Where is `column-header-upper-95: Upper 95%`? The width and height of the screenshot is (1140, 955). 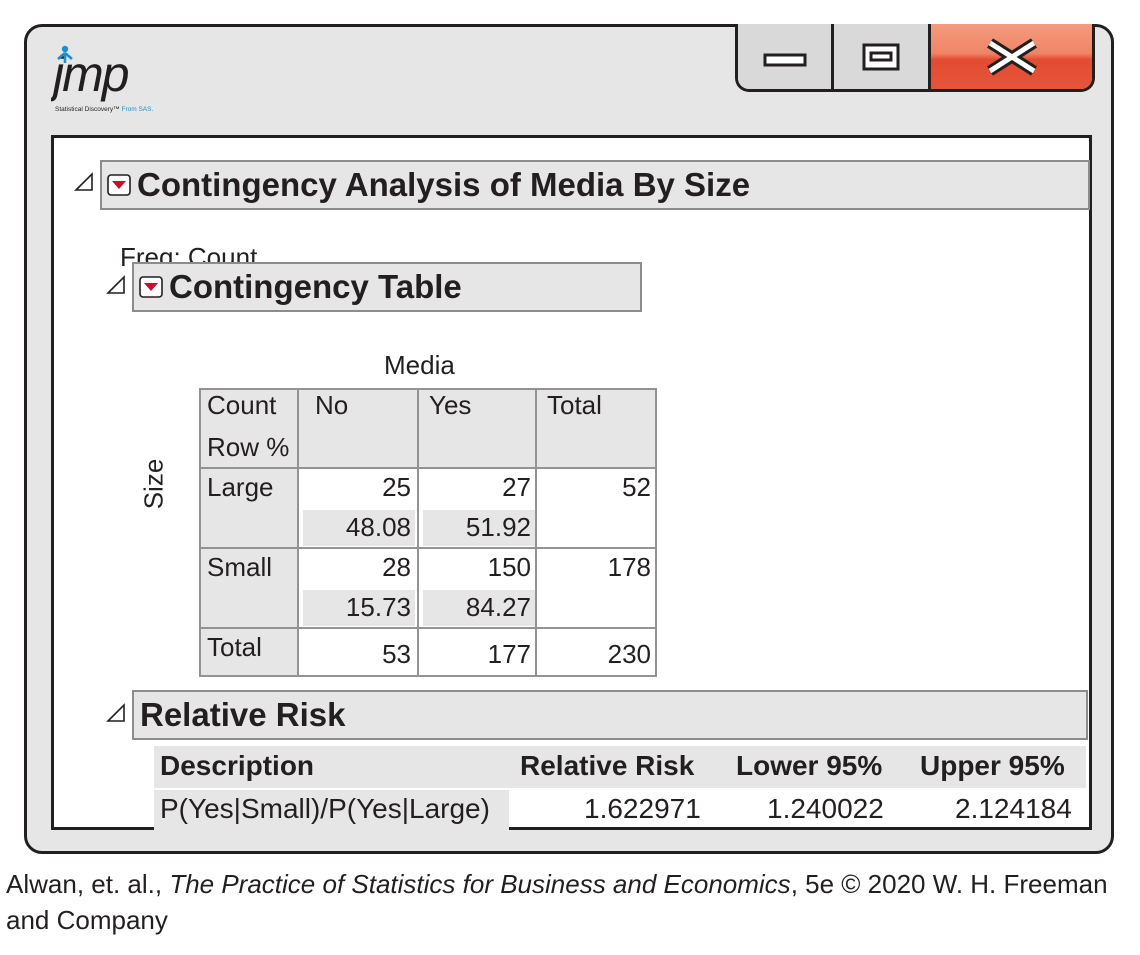 column-header-upper-95: Upper 95% is located at coordinates (992, 765).